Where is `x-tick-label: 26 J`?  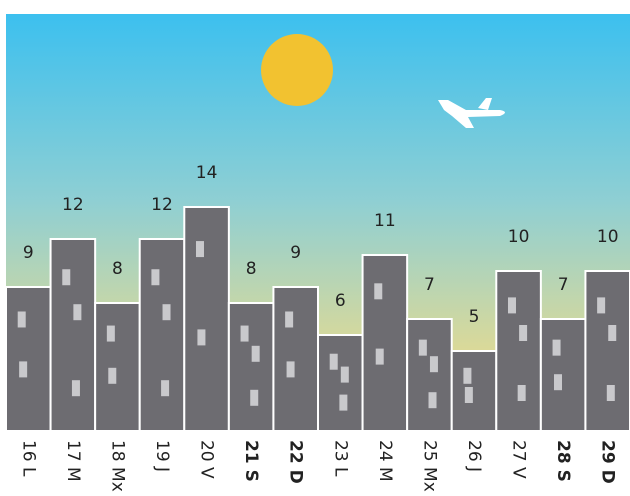
x-tick-label: 26 J is located at coordinates (474, 456).